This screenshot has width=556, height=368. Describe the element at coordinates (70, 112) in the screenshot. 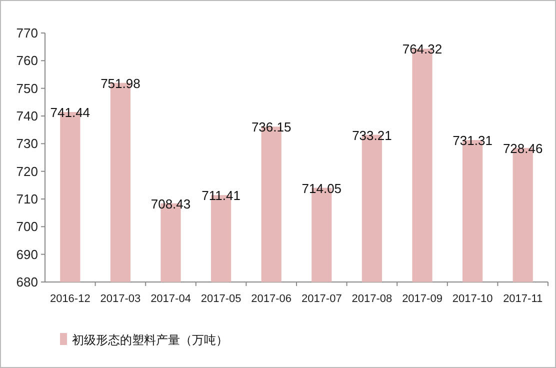

I see `data-label: 741.44` at that location.